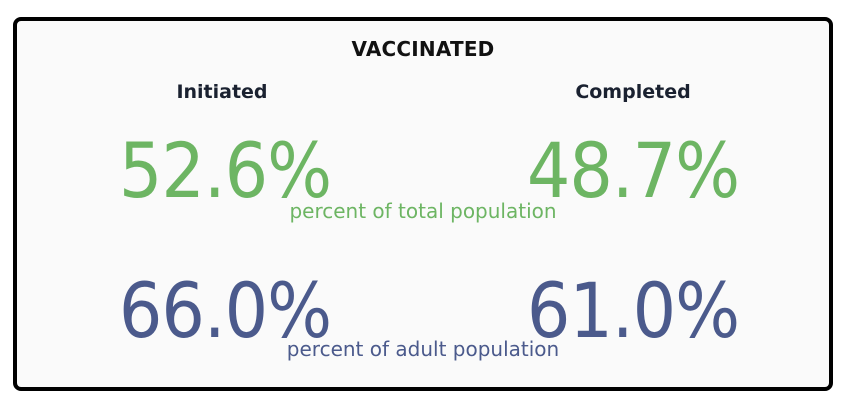  What do you see at coordinates (225, 170) in the screenshot?
I see `total-initiated-value: 52.6%` at bounding box center [225, 170].